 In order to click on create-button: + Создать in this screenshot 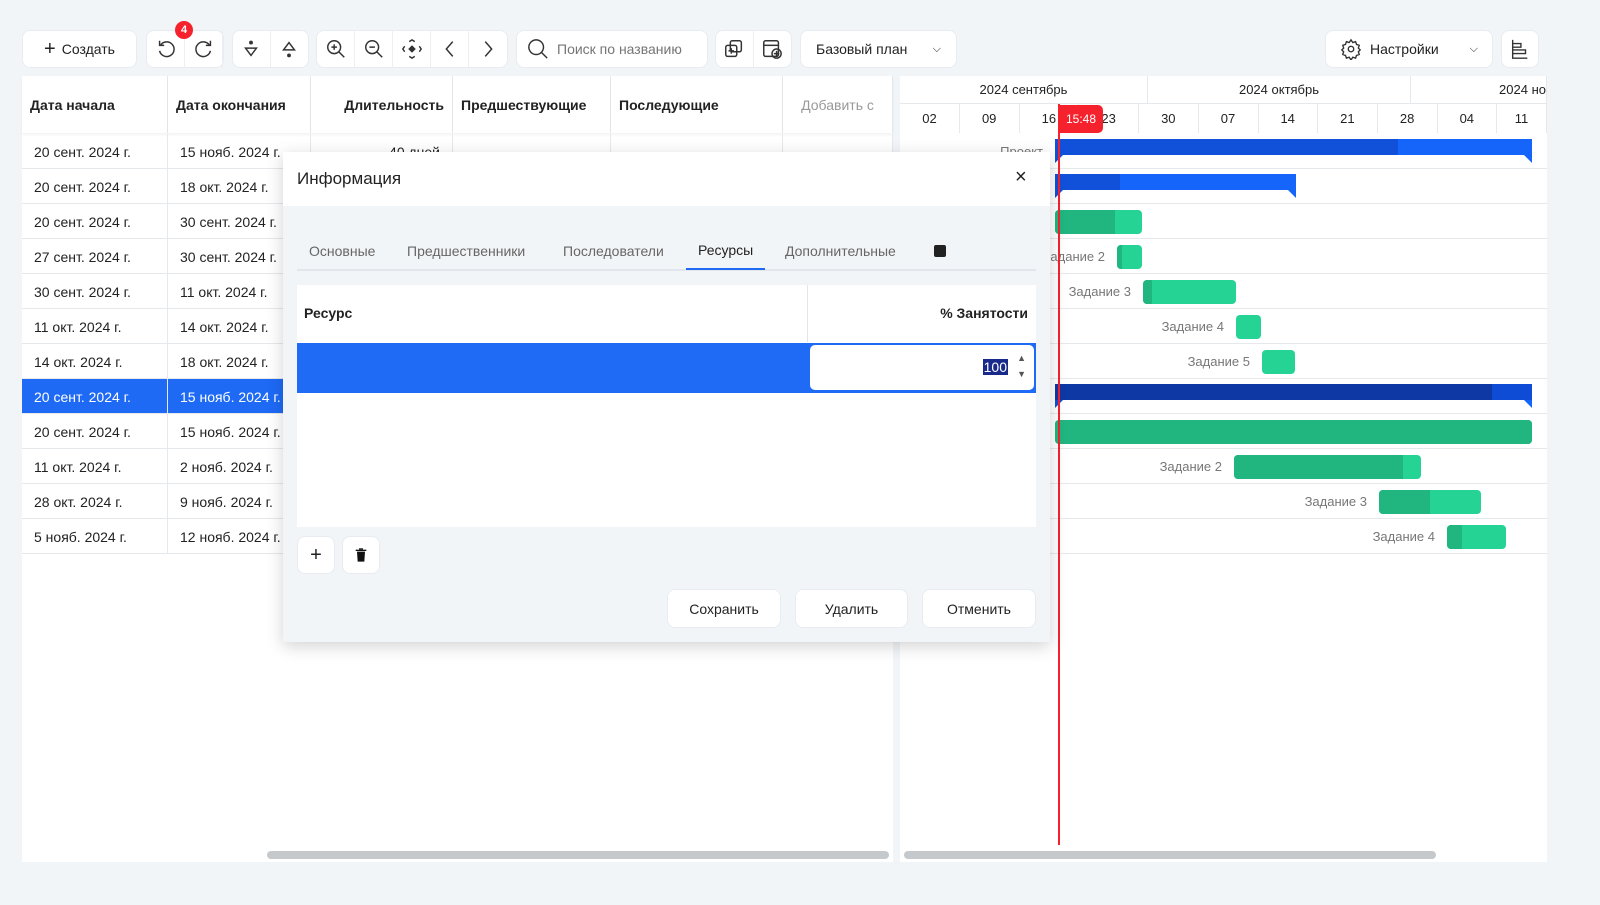, I will do `click(79, 49)`.